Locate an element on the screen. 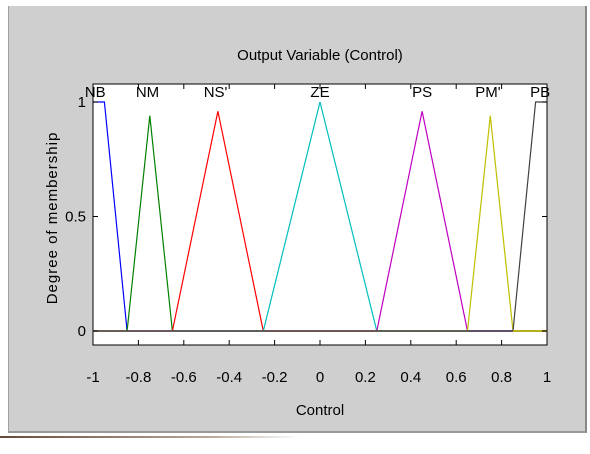  x-tick-label: -1 is located at coordinates (92, 377).